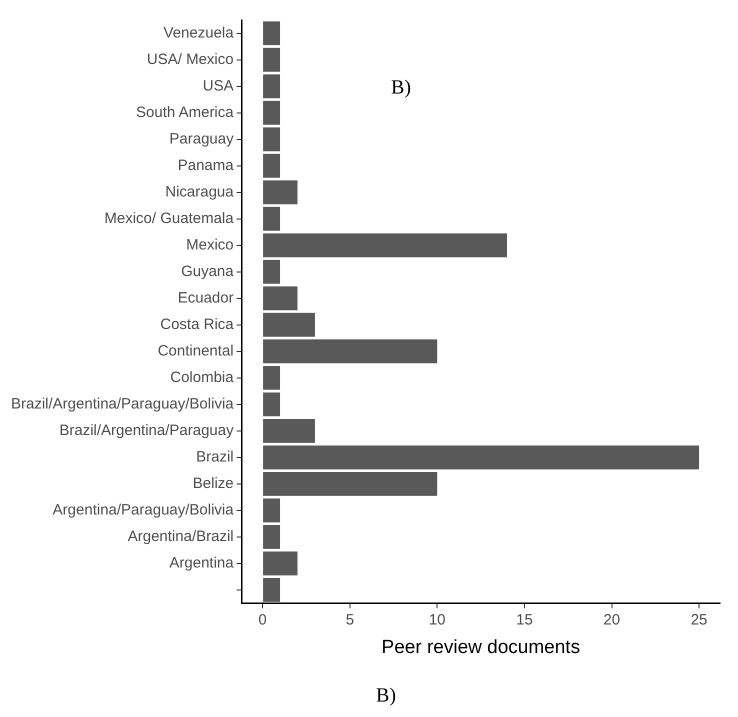 The height and width of the screenshot is (717, 738). Describe the element at coordinates (611, 619) in the screenshot. I see `x-tick-label: 20` at that location.